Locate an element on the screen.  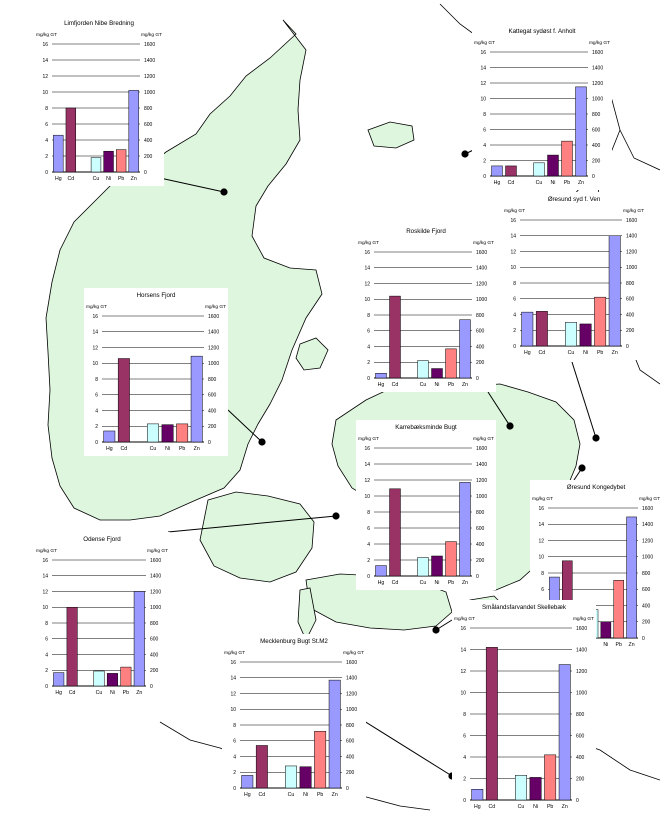
bar-pb is located at coordinates (550, 777).